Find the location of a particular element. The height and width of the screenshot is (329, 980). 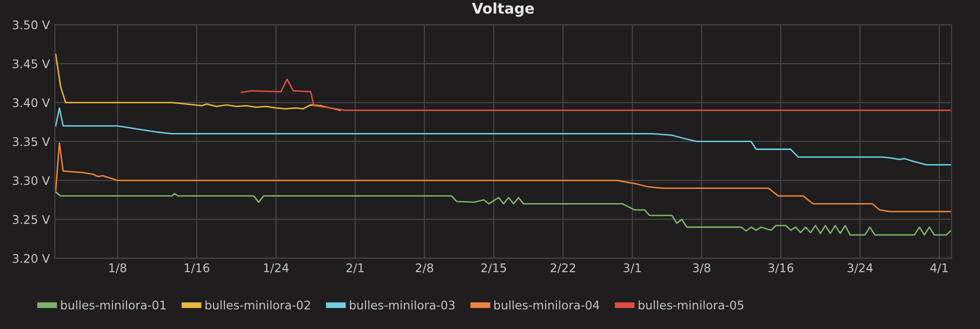

x-tick-label: 1/24 is located at coordinates (276, 268).